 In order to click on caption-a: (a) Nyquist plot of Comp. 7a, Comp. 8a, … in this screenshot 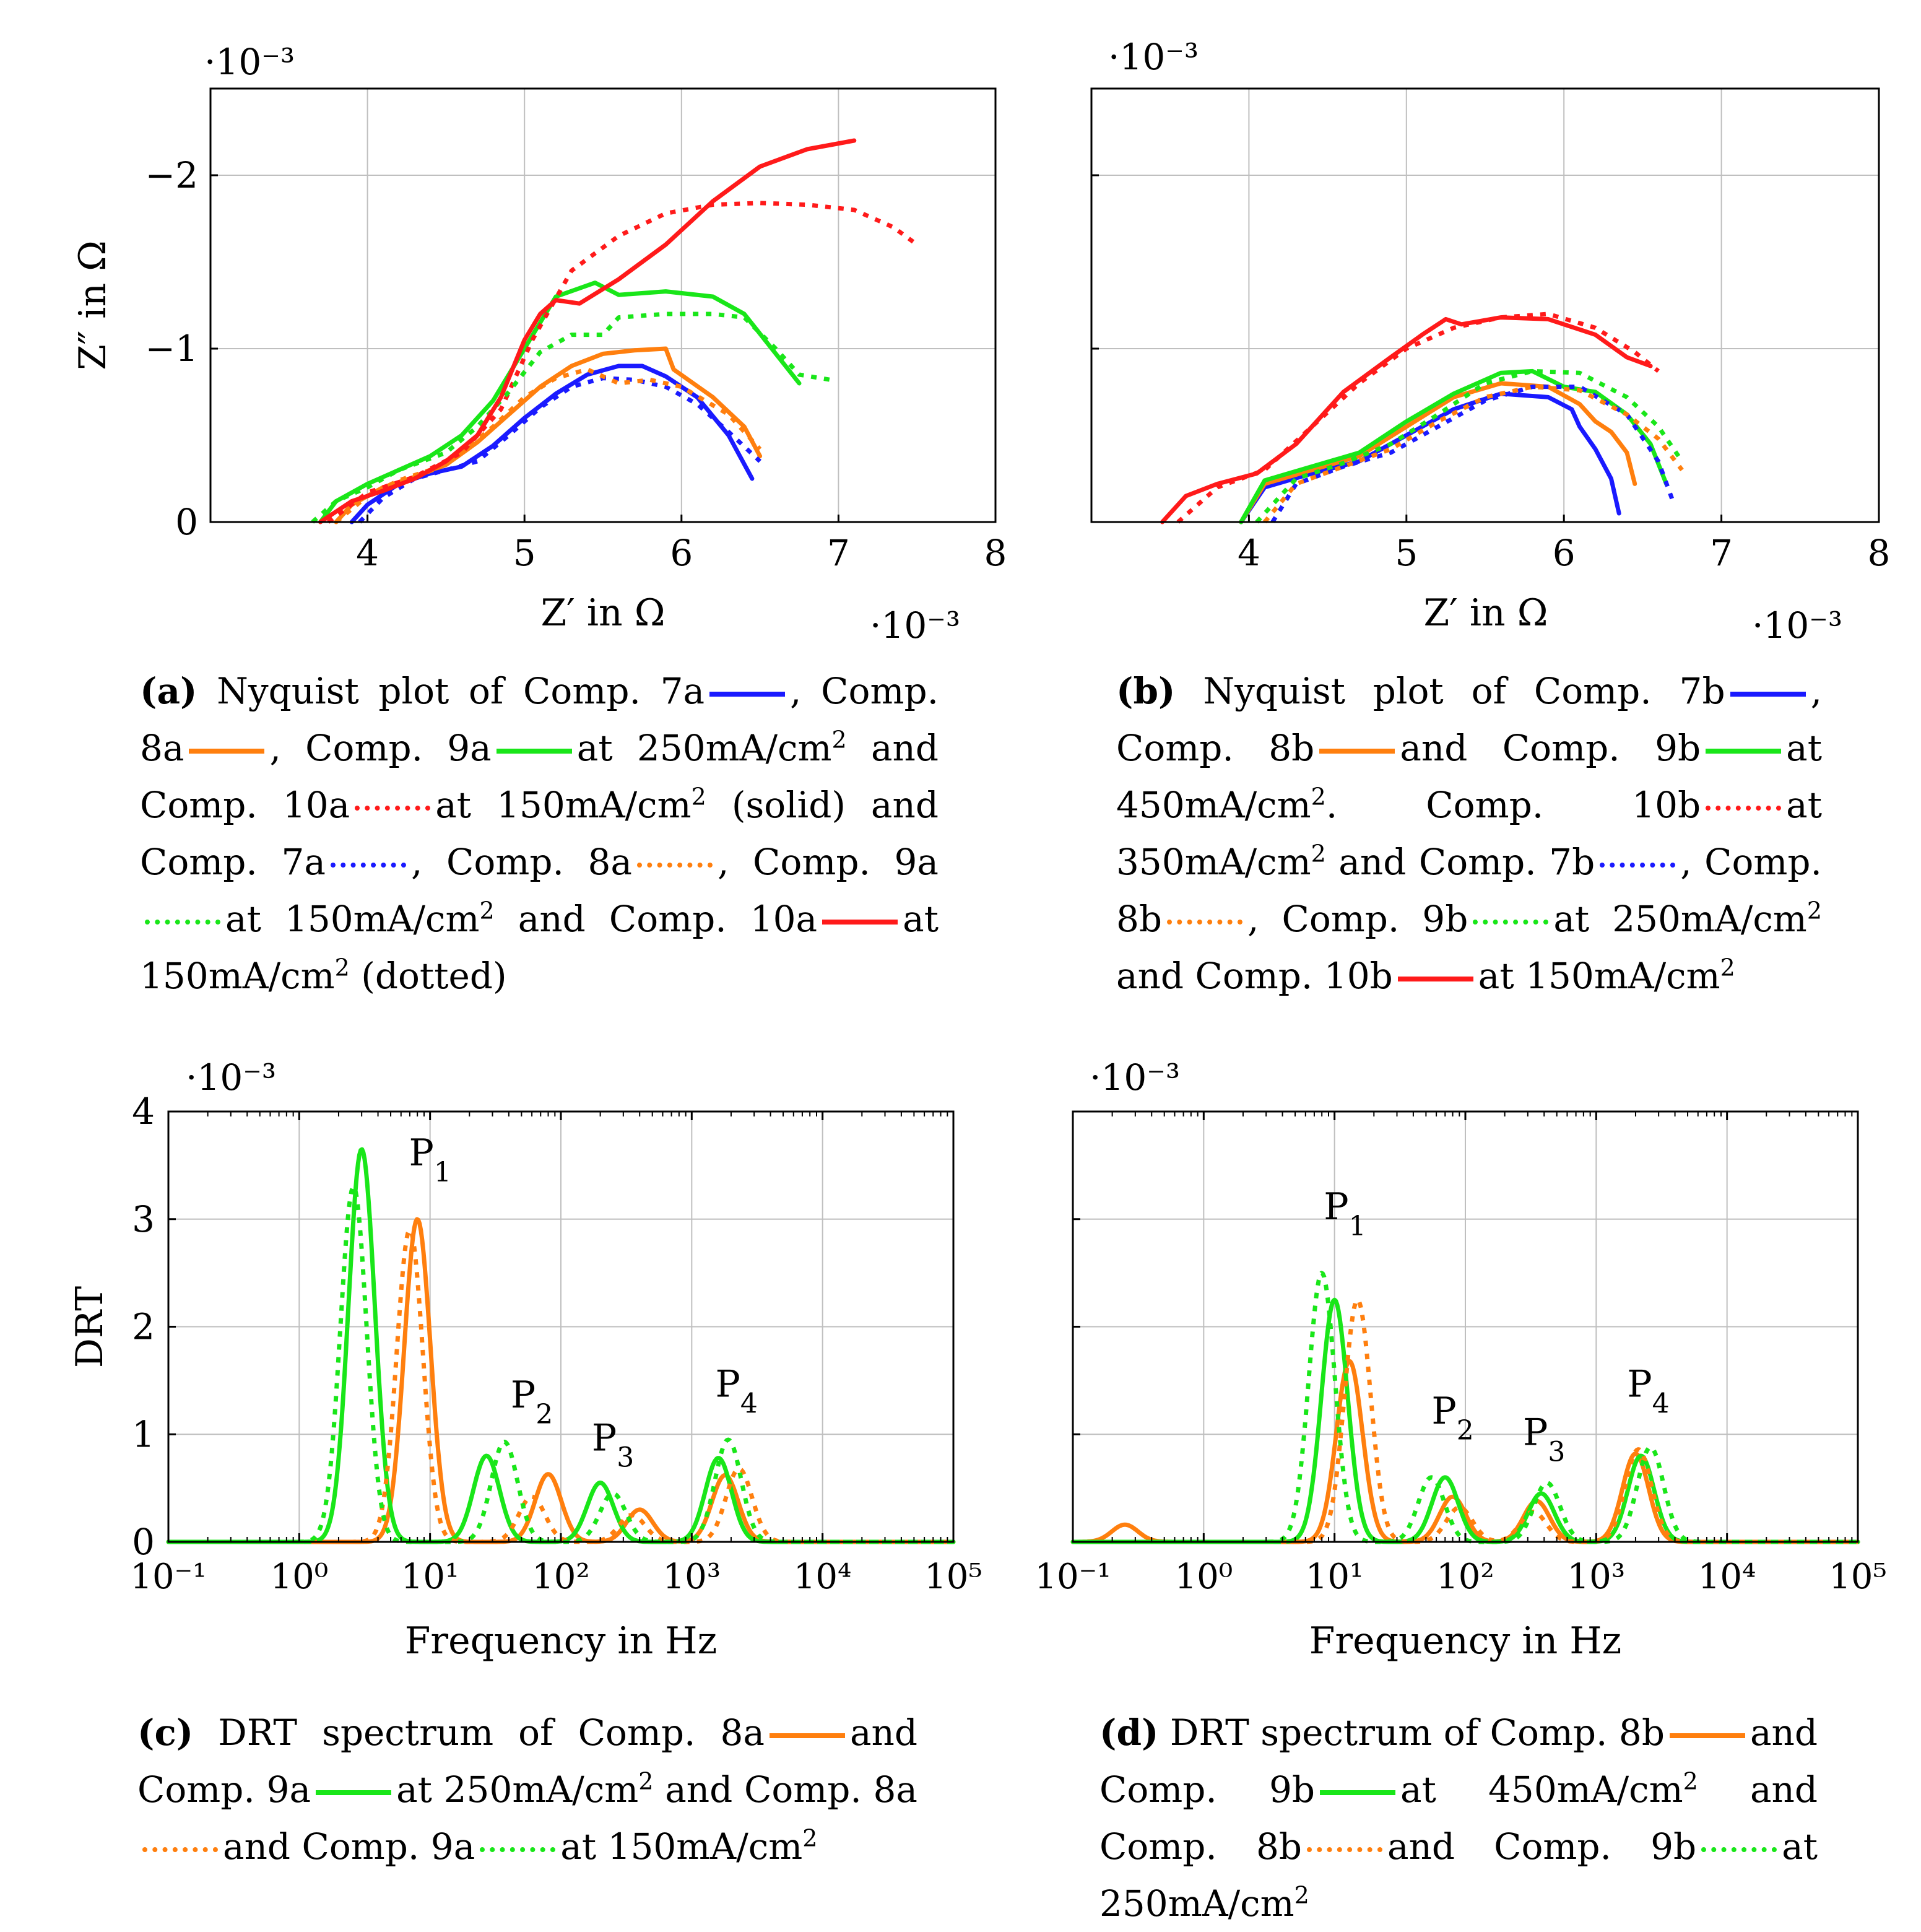, I will do `click(539, 833)`.